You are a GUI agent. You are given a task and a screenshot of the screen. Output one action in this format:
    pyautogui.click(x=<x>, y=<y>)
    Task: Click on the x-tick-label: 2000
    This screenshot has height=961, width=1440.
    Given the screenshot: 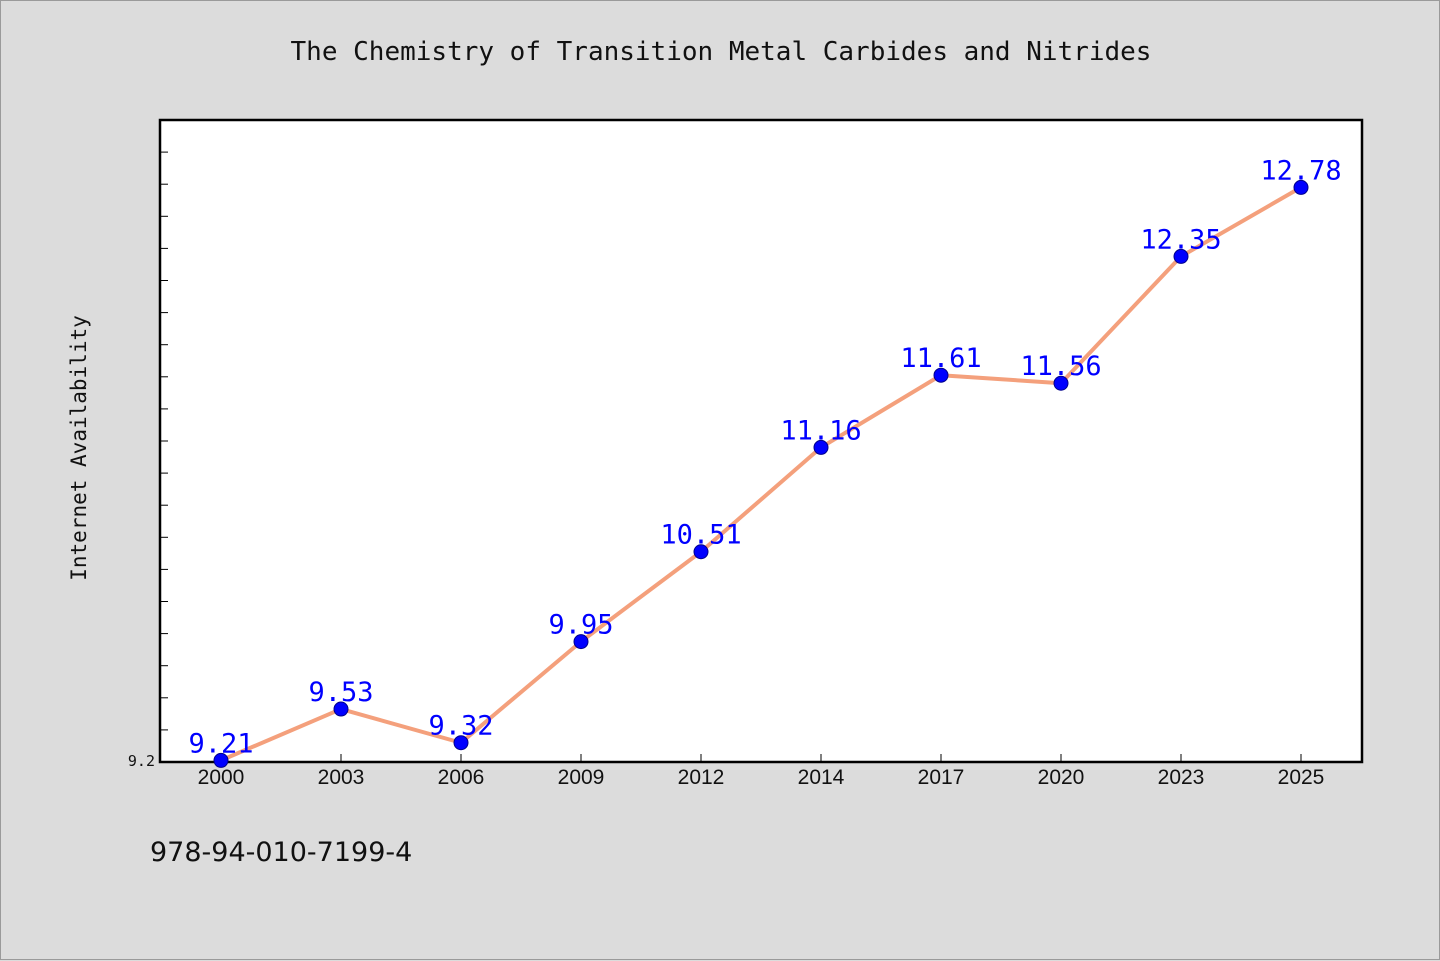 What is the action you would take?
    pyautogui.click(x=221, y=777)
    